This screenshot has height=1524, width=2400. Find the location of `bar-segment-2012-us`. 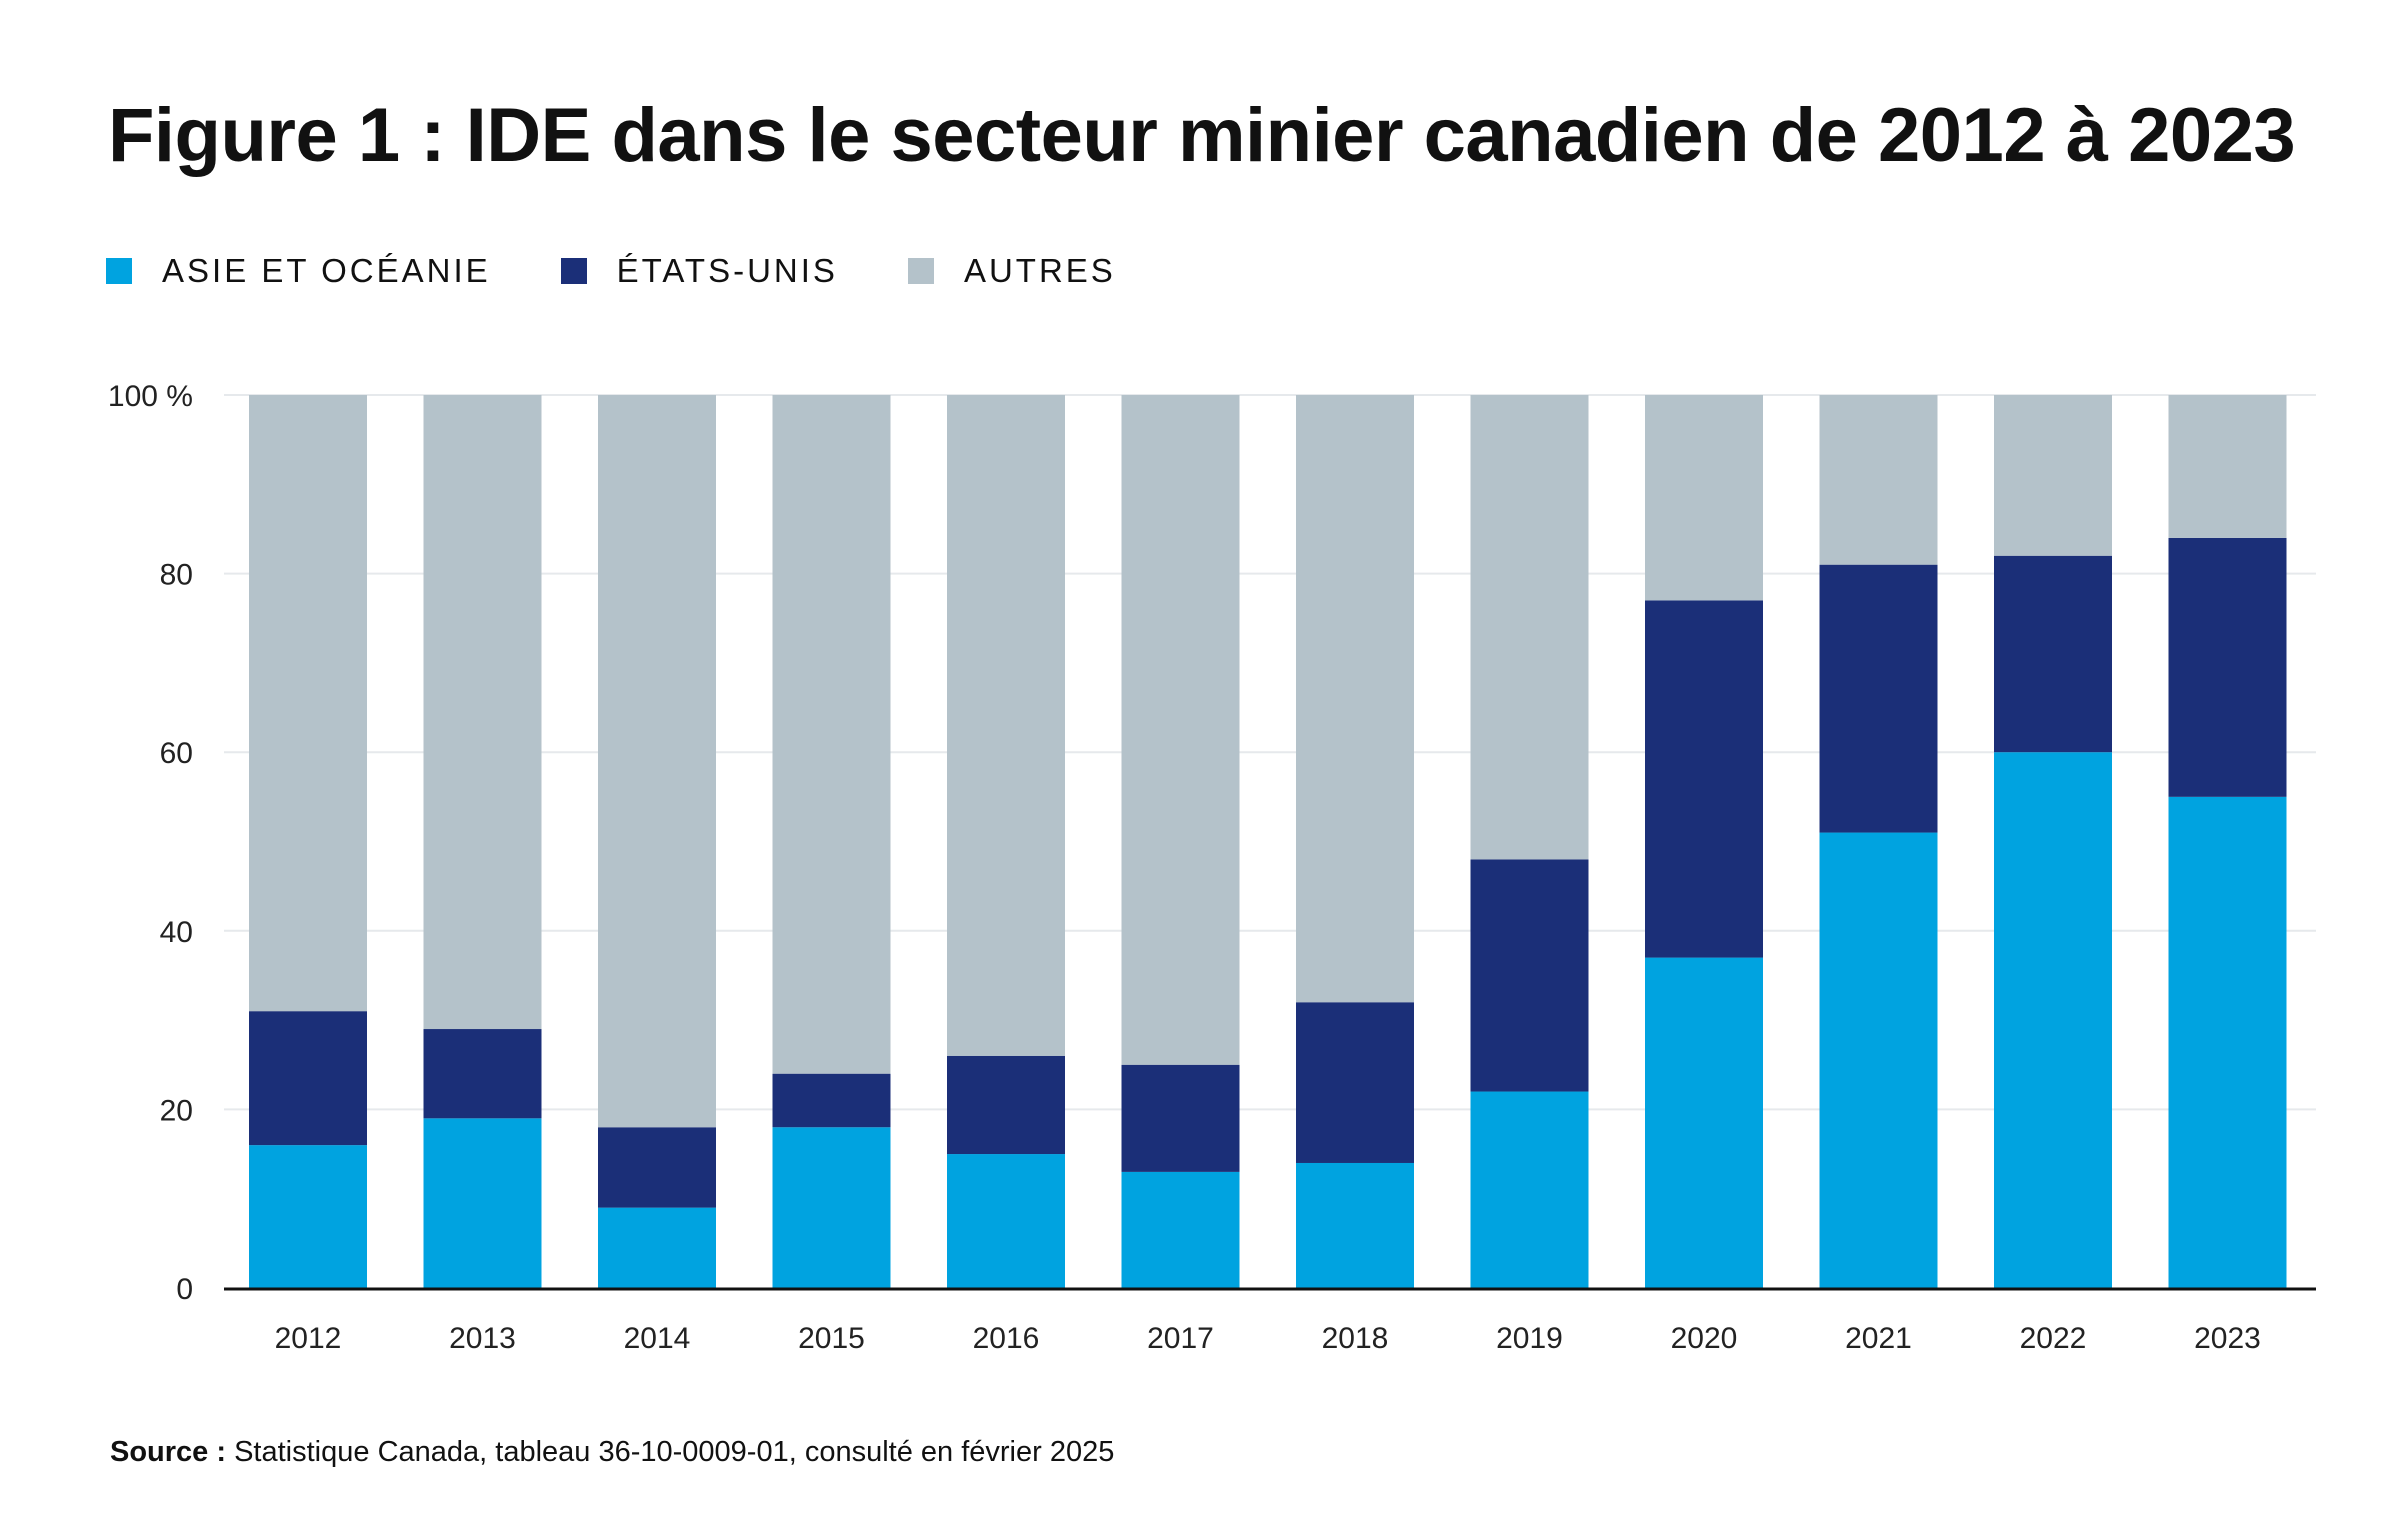

bar-segment-2012-us is located at coordinates (308, 1078).